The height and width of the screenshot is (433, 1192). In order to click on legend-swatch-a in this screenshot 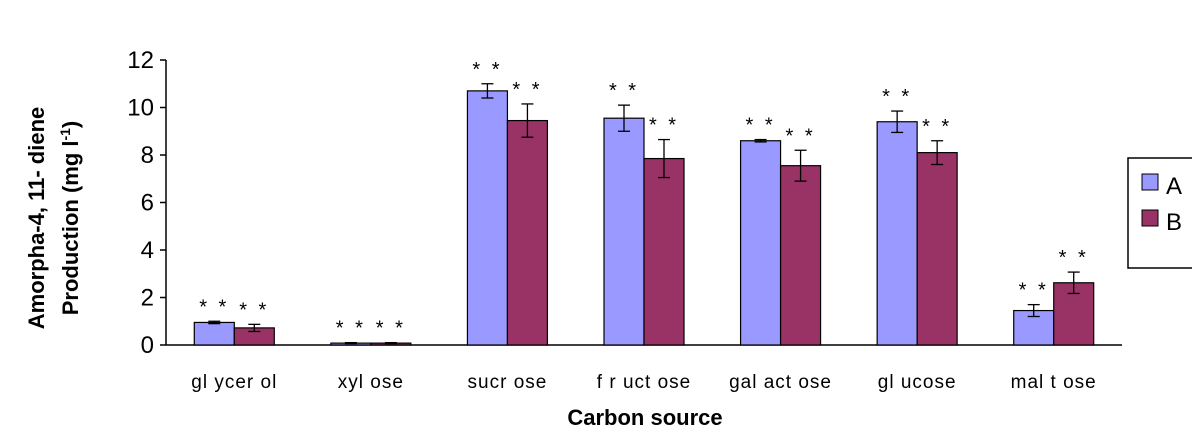, I will do `click(1150, 182)`.